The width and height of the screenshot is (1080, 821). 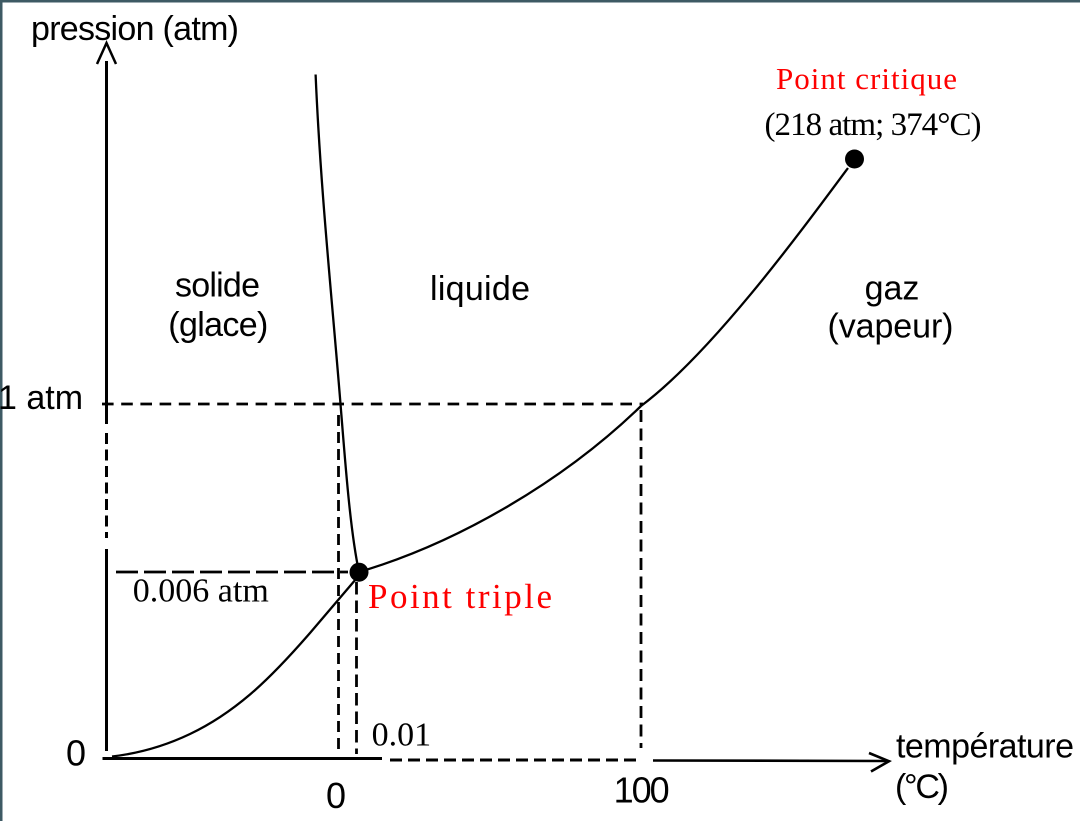 I want to click on svg-text: pression (atm), so click(x=135, y=29).